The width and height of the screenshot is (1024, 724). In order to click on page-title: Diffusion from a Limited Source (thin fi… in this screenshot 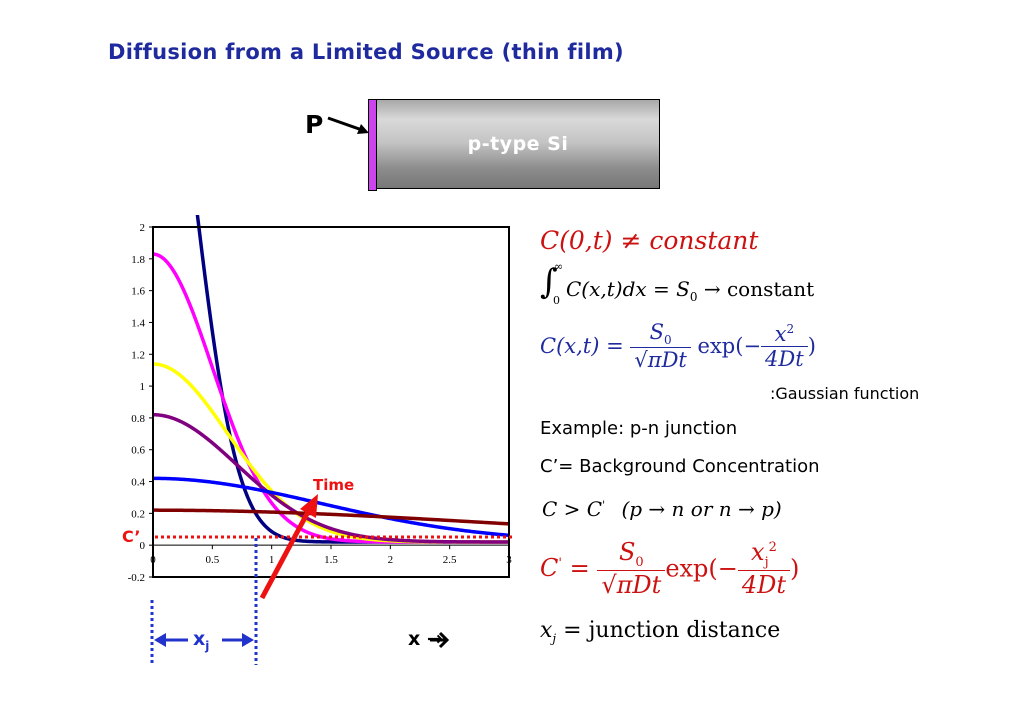, I will do `click(366, 52)`.